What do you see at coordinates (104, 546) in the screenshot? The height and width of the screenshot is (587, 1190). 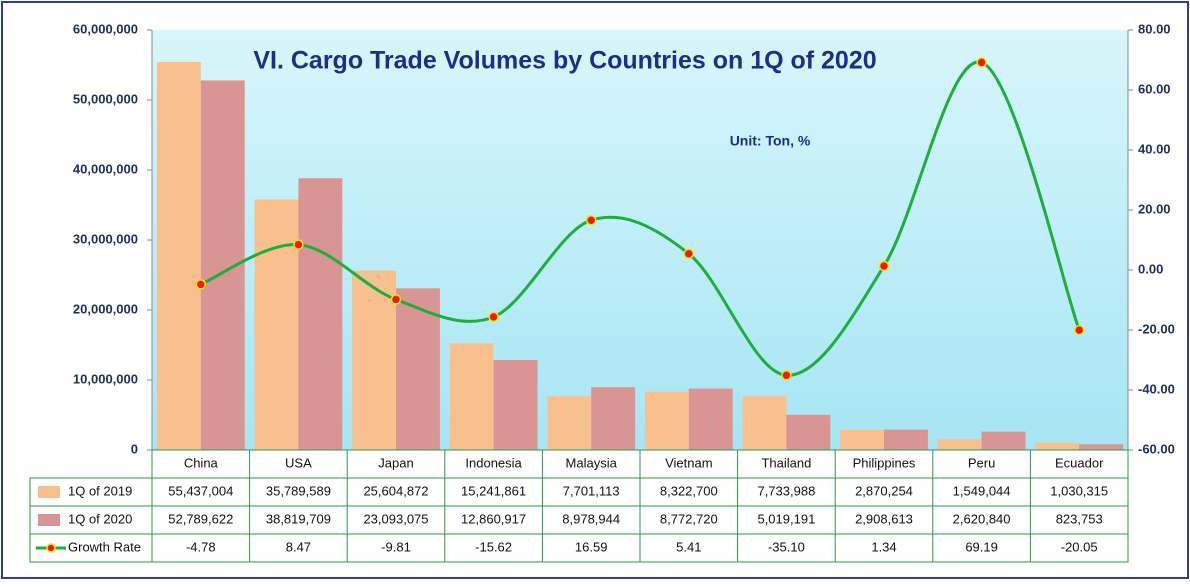 I see `legend-label: Growth Rate` at bounding box center [104, 546].